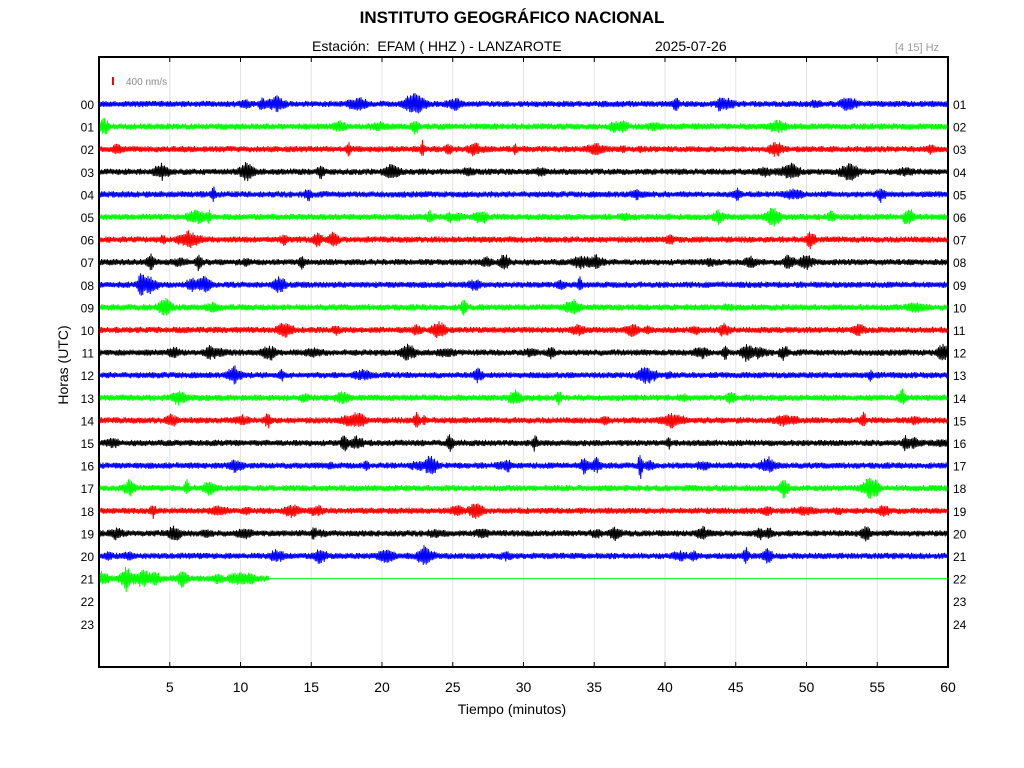 The width and height of the screenshot is (1024, 768). I want to click on chart-title: INSTITUTO GEOGRÁFICO NACIONAL, so click(512, 17).